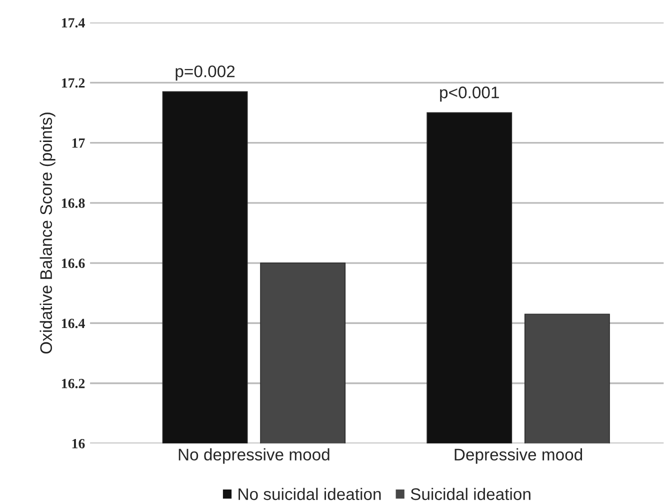 The width and height of the screenshot is (667, 501). I want to click on legend-label: Suicidal ideation, so click(470, 494).